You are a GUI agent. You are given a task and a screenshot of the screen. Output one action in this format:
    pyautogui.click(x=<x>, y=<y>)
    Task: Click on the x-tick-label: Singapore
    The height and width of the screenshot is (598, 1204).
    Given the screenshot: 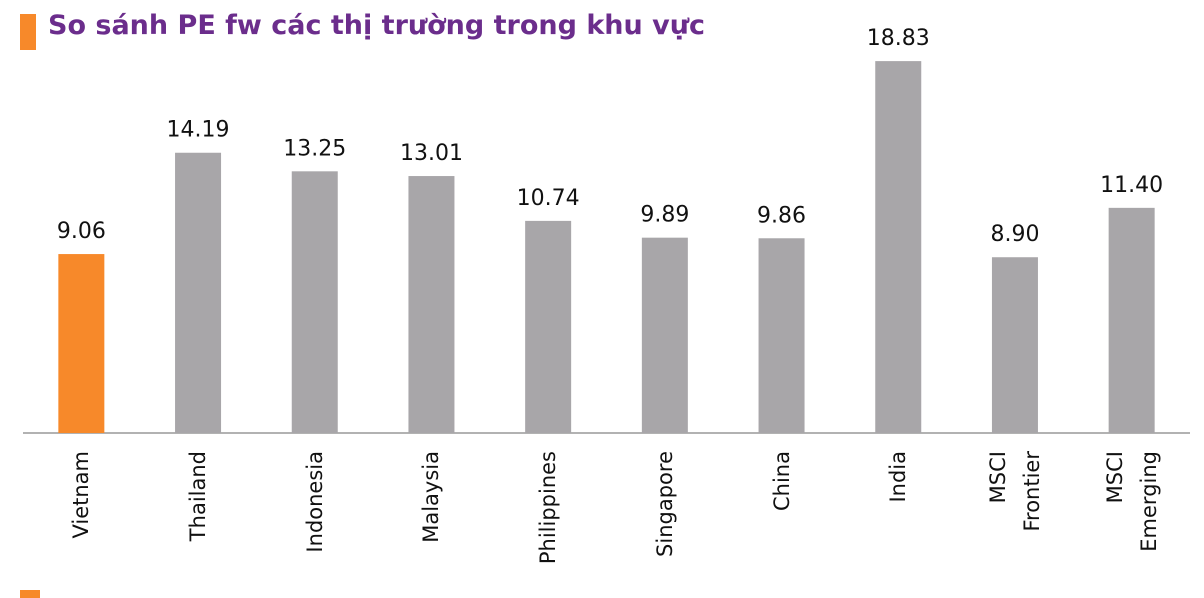 What is the action you would take?
    pyautogui.click(x=664, y=504)
    